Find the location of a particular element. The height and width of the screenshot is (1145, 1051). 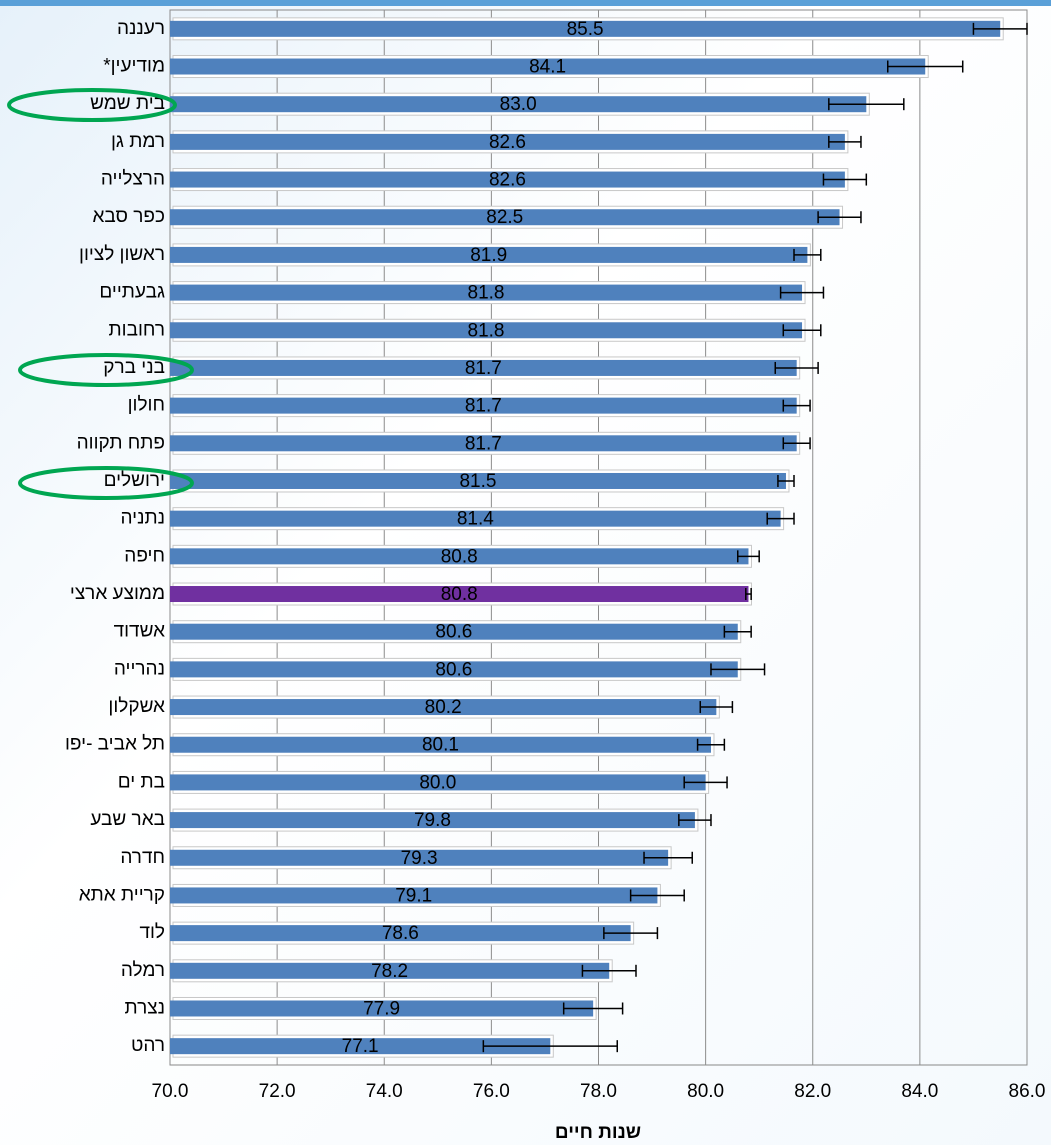

value-label: 83.0 is located at coordinates (518, 104).